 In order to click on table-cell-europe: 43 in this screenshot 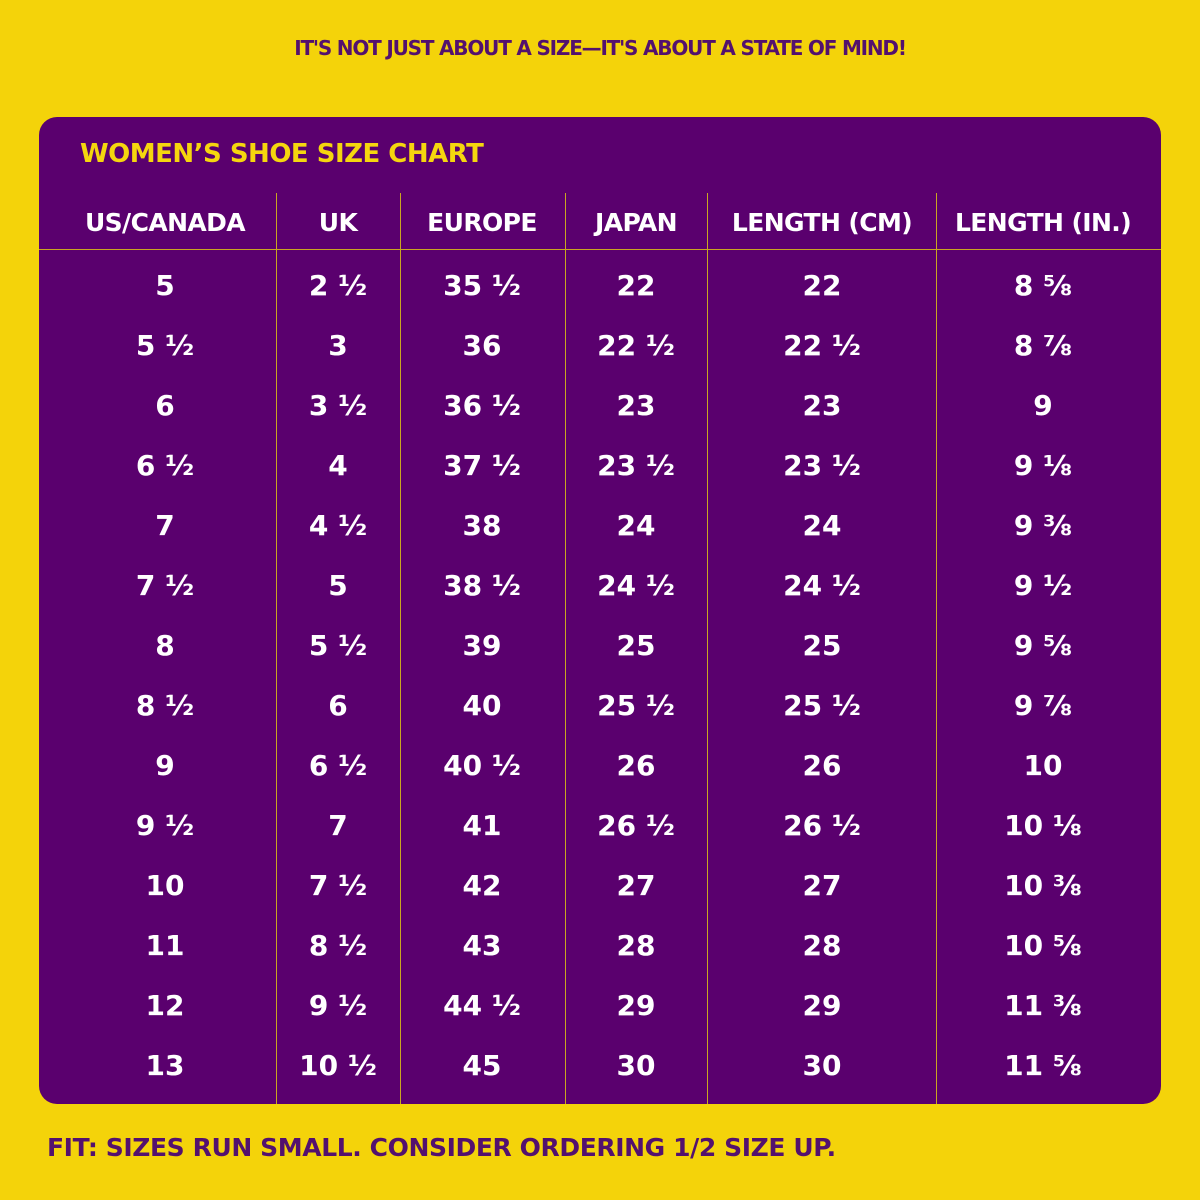, I will do `click(482, 945)`.